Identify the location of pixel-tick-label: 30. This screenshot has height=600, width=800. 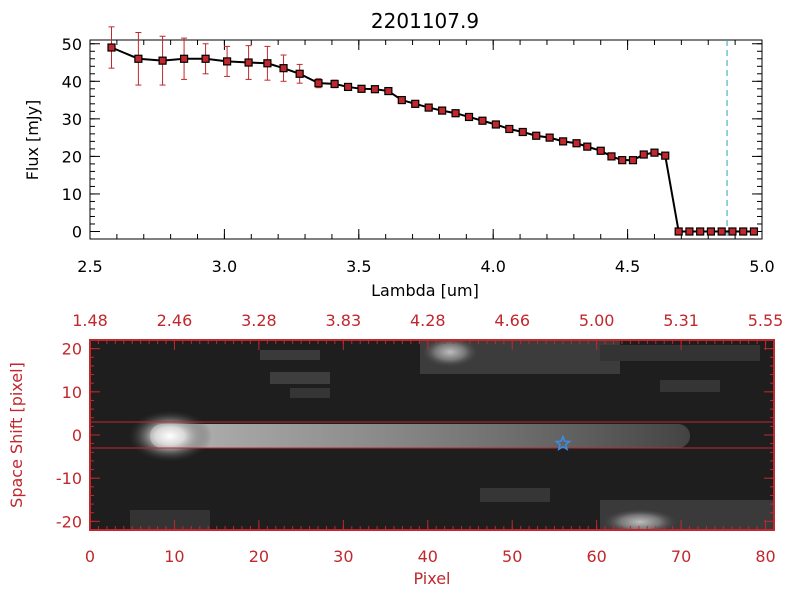
(343, 556).